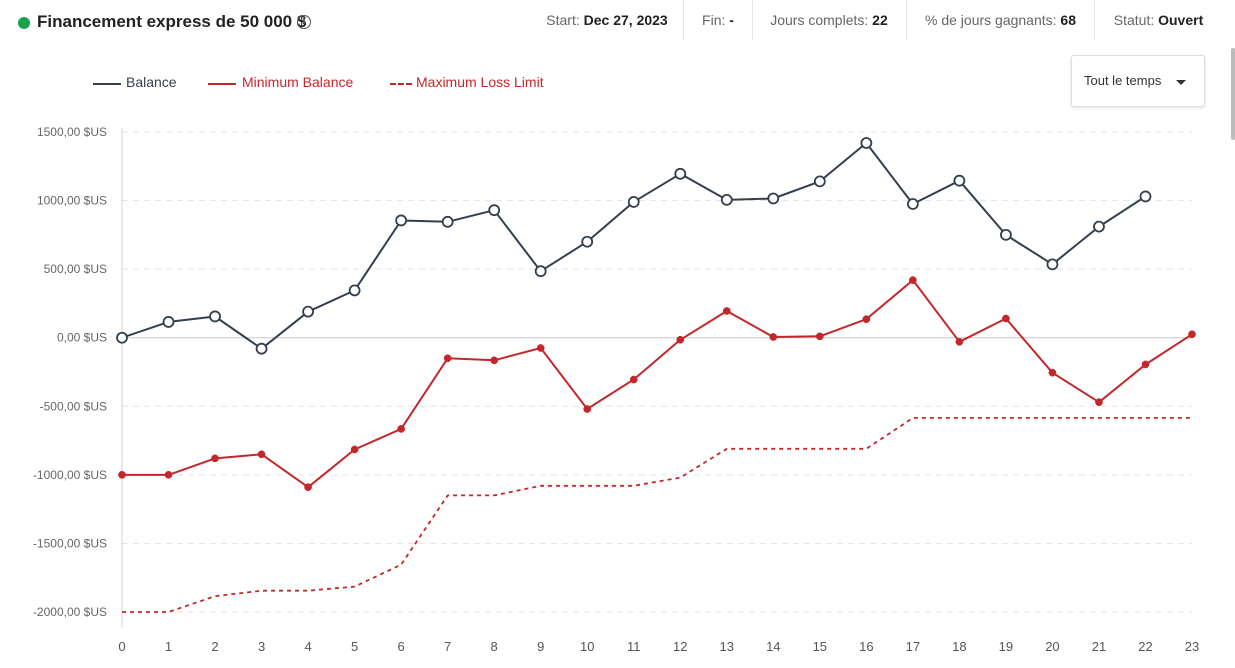 This screenshot has height=668, width=1235. I want to click on caret-down-icon, so click(1181, 82).